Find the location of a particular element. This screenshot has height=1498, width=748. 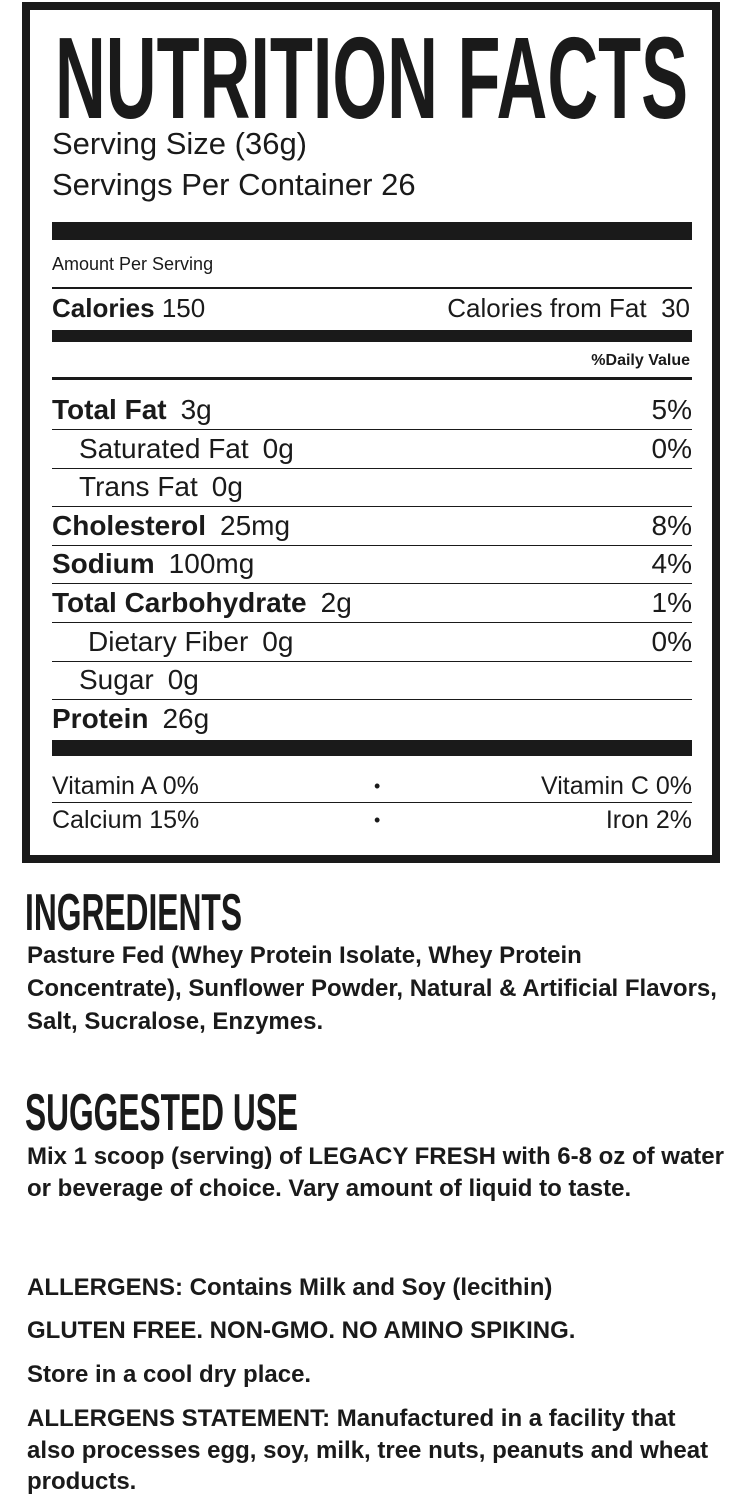

nutrient-name: Cholesterol is located at coordinates (129, 525).